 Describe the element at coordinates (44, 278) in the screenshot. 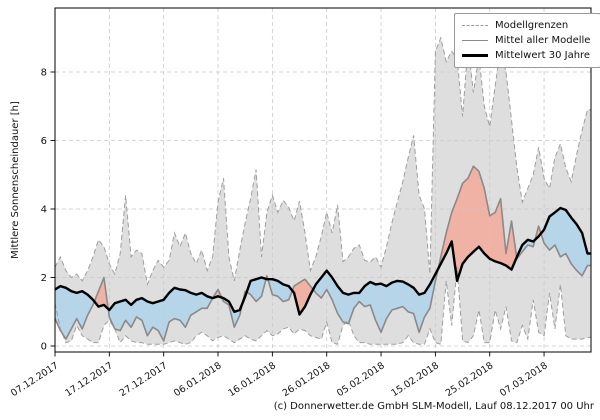

I see `y-tick-label: 2` at that location.